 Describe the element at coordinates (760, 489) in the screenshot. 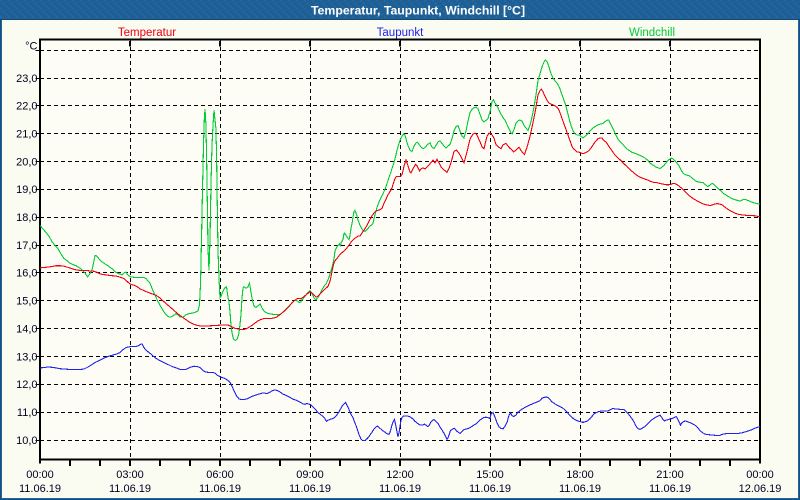

I see `svg-text: 12.06.19` at that location.